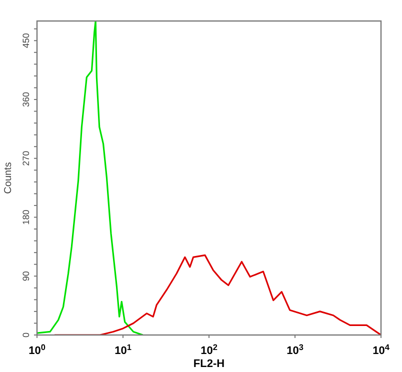 This screenshot has width=402, height=372. I want to click on y-tick-label: 0, so click(26, 335).